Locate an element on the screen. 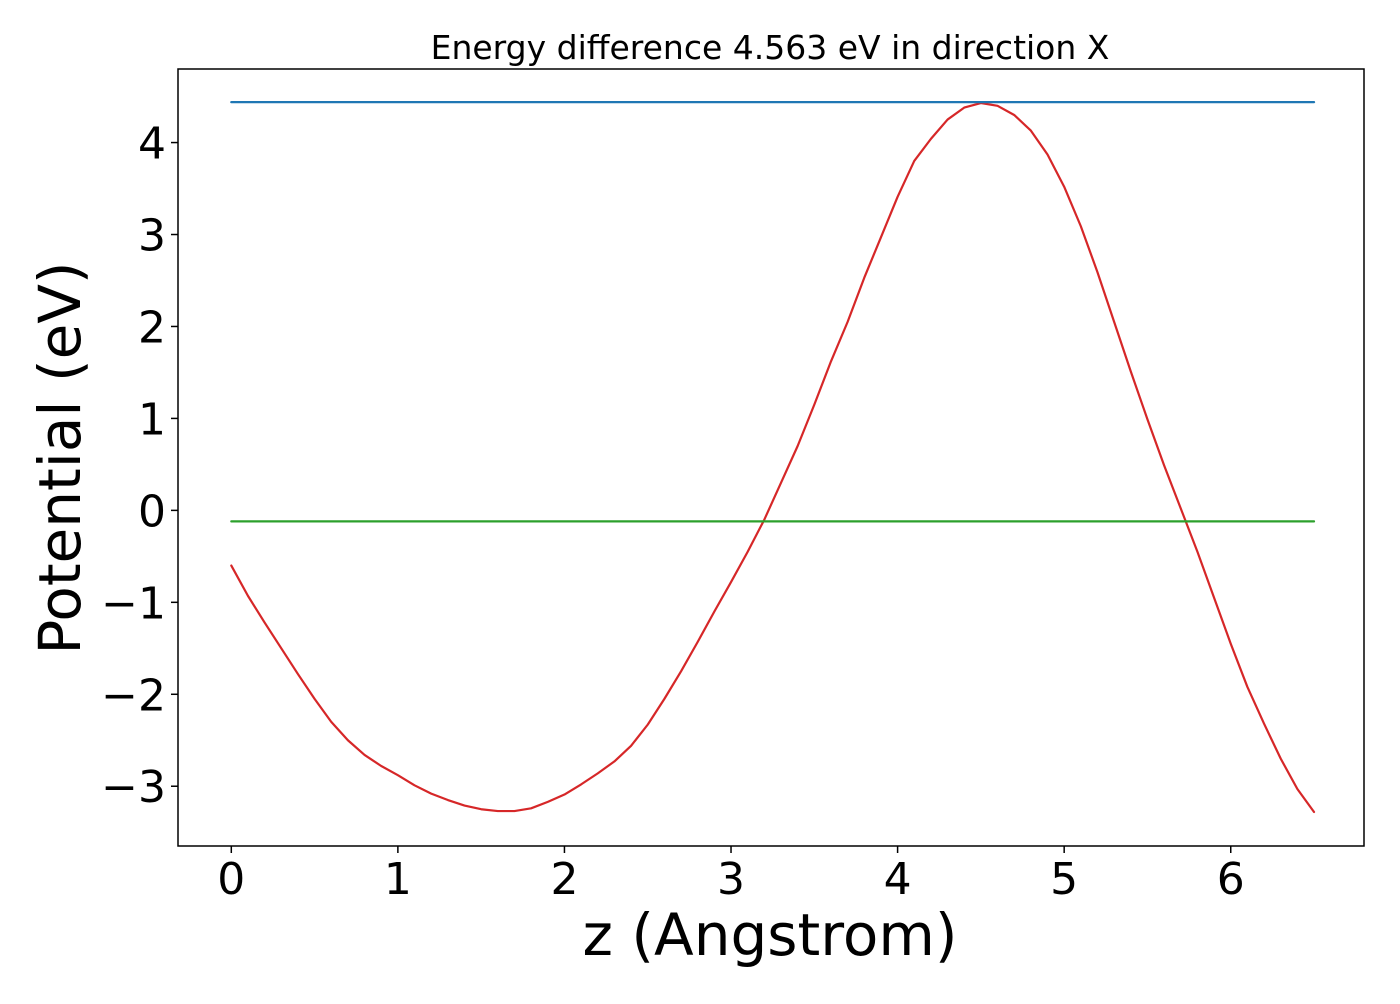  y-tick-label: −2 is located at coordinates (133, 695).